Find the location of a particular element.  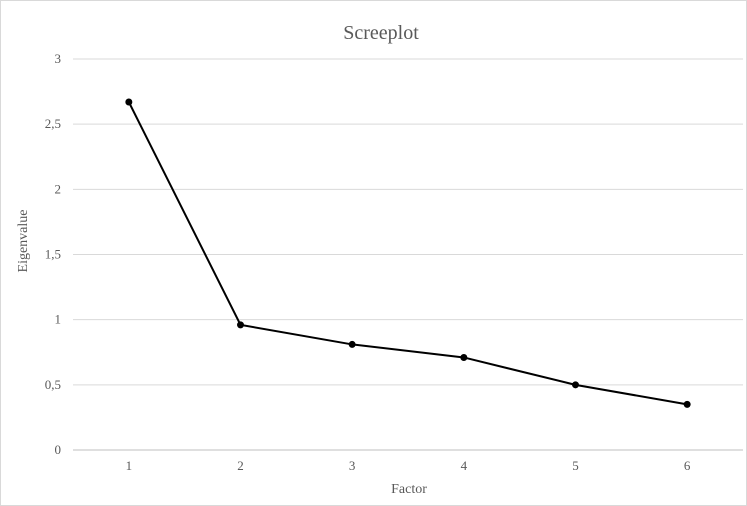

x-tick-label: 4 is located at coordinates (464, 465).